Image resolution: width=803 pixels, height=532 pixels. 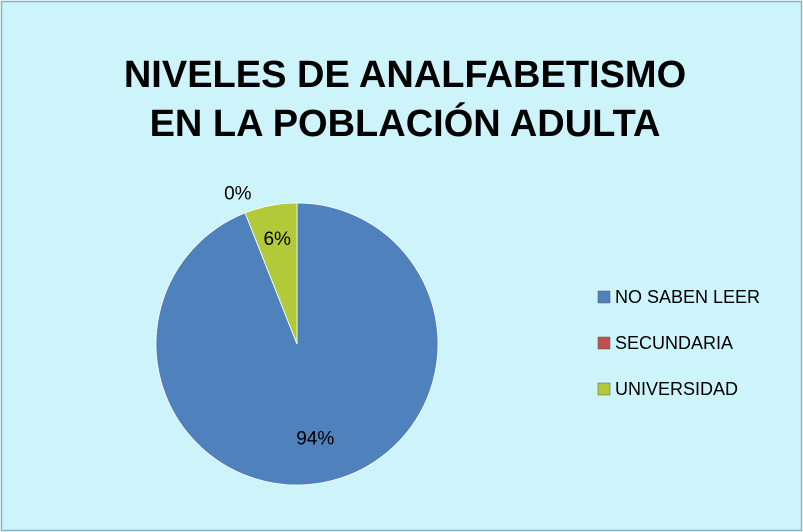 I want to click on legend-label: SECUNDARIA, so click(x=674, y=343).